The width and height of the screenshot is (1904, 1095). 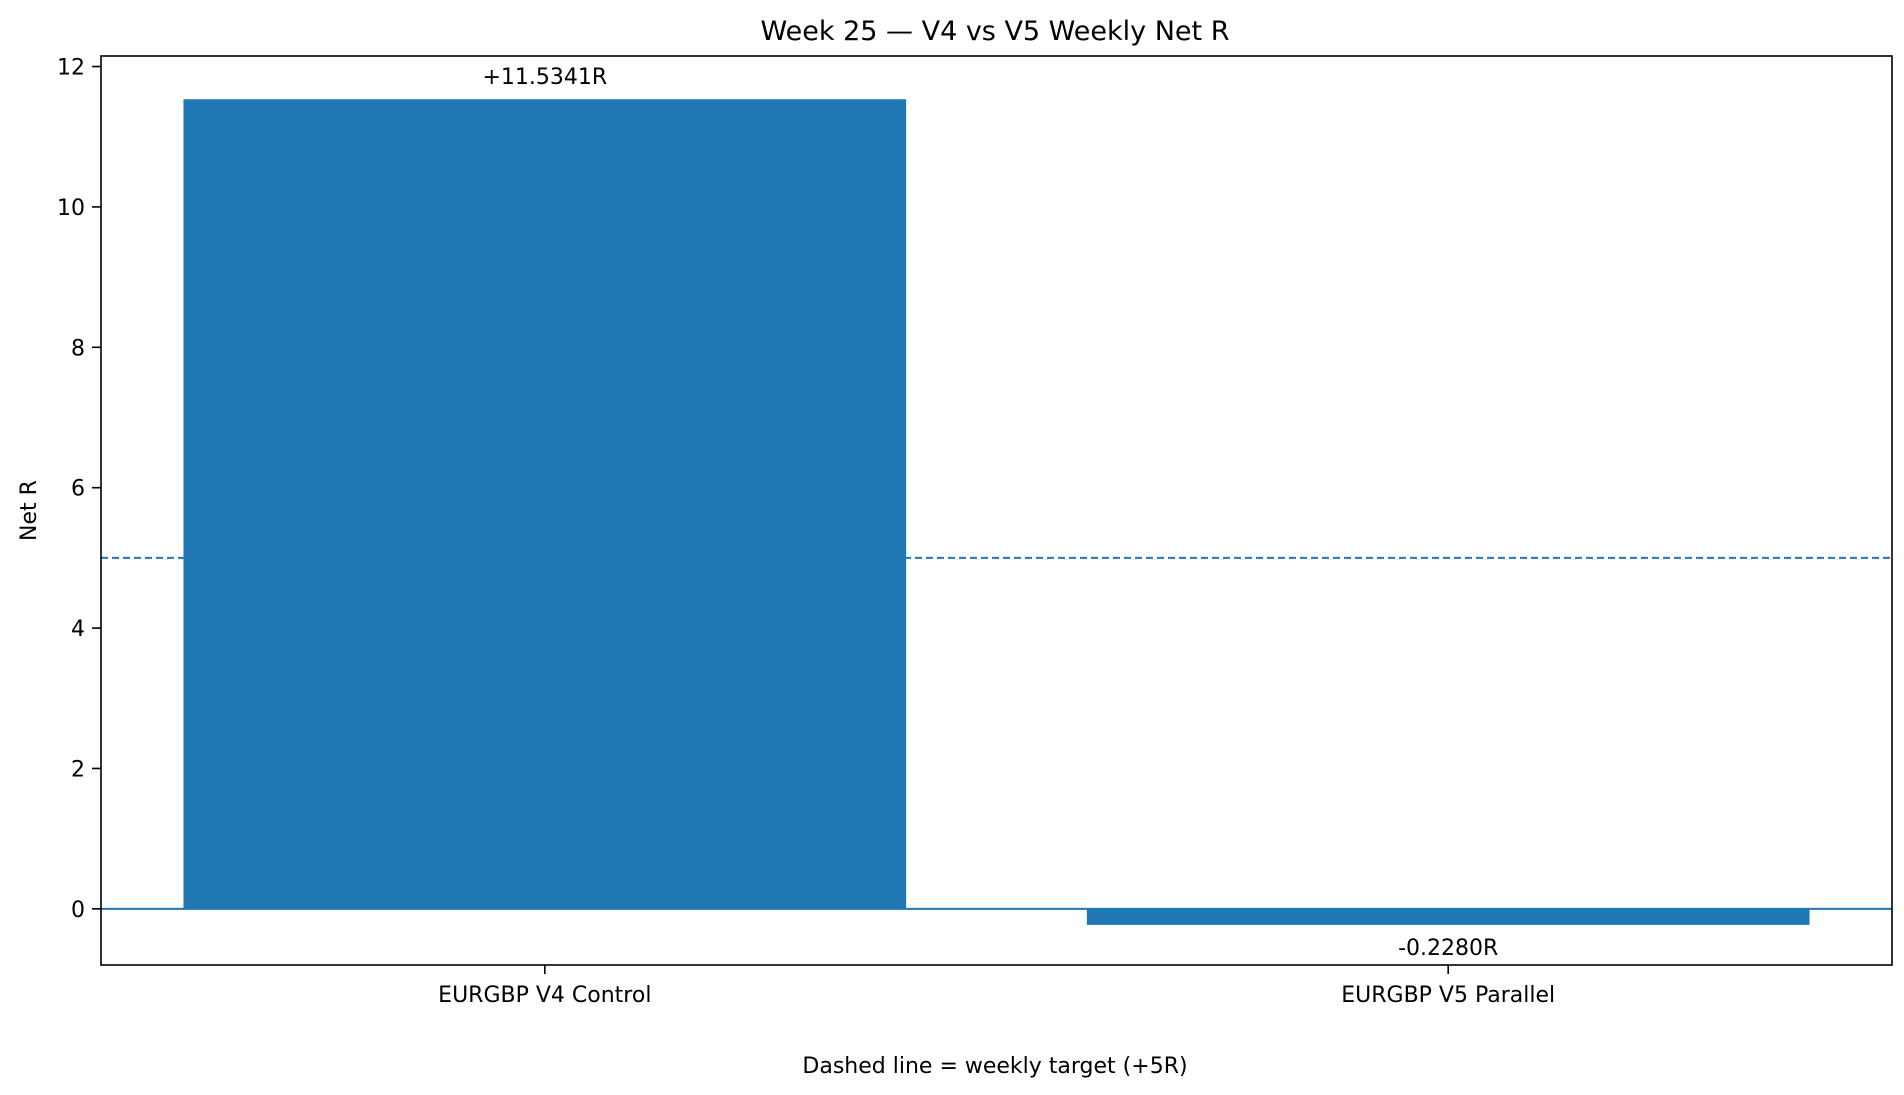 I want to click on bar-value-label: +11.5341R, so click(x=544, y=77).